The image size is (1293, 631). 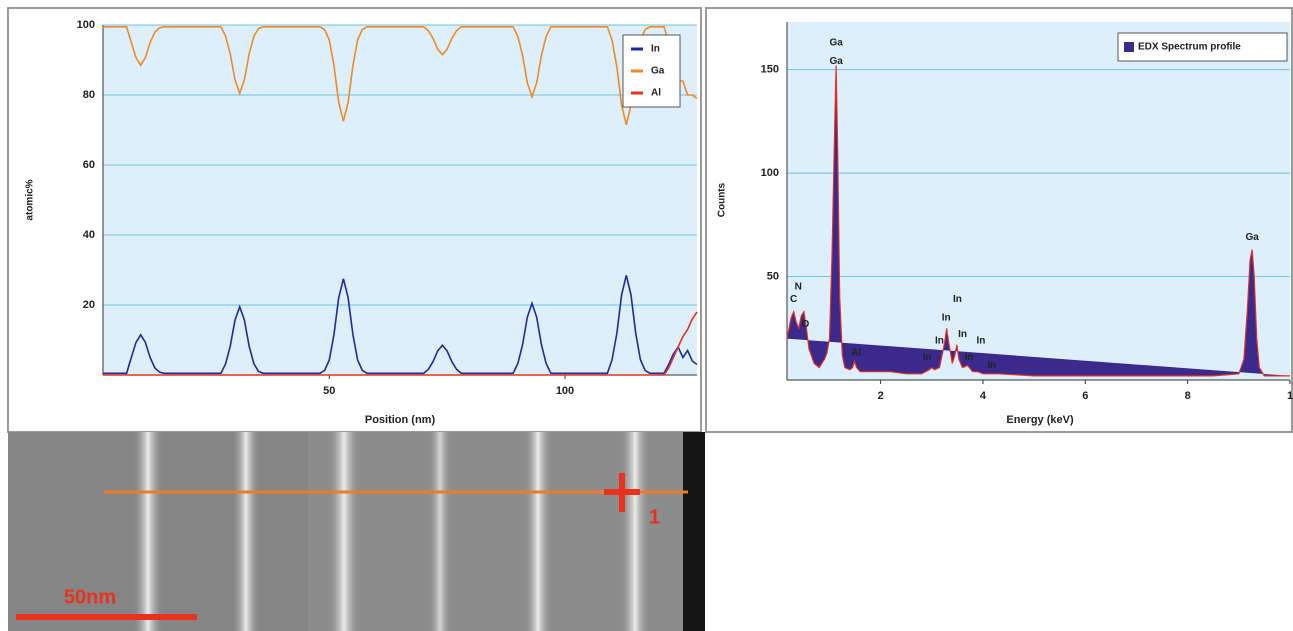 I want to click on legend-label: Ga, so click(x=658, y=71).